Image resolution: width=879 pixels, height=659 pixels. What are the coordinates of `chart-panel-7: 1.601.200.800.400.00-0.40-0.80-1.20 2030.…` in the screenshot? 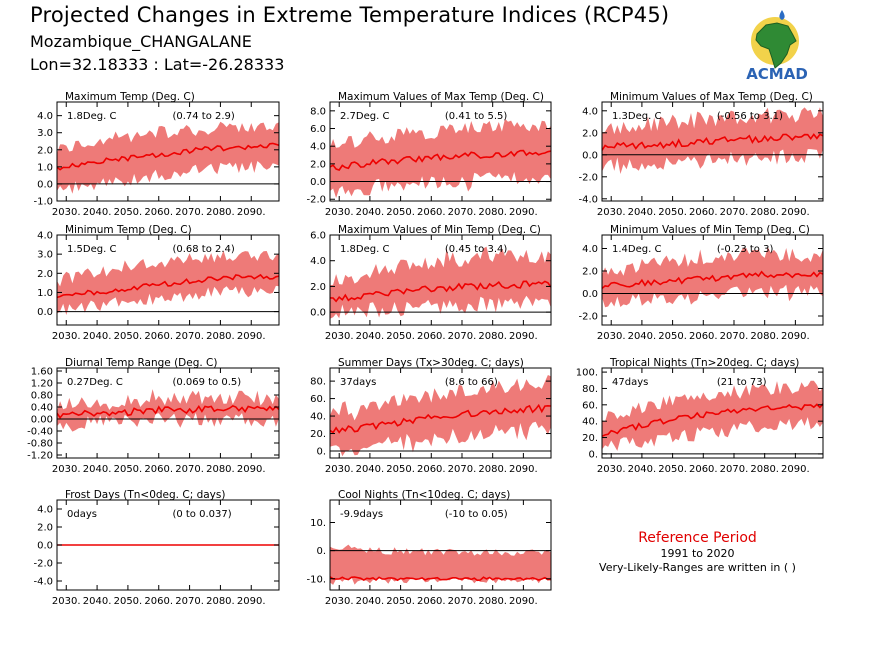 It's located at (153, 416).